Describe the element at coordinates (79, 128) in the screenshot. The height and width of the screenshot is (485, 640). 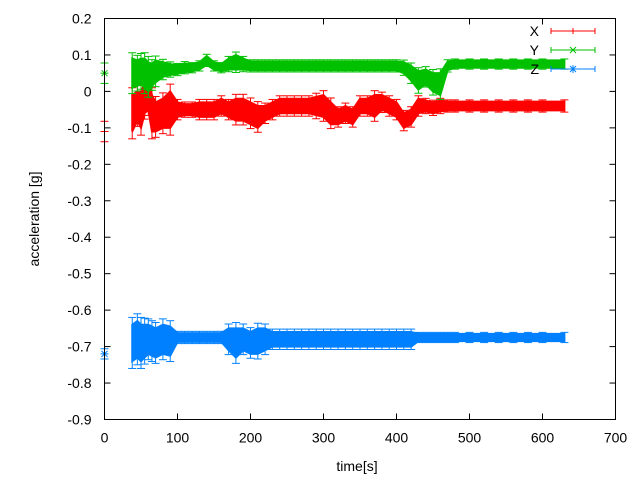
I see `y-tick-label: -0.1` at that location.